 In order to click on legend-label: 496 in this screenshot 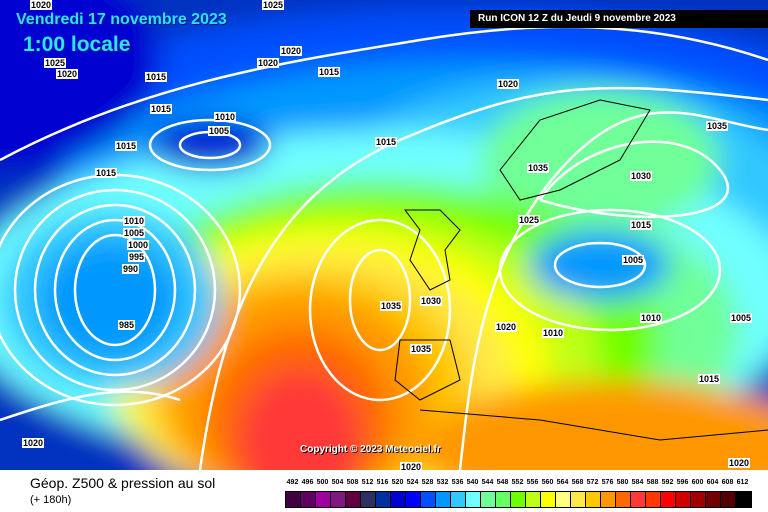, I will do `click(307, 482)`.